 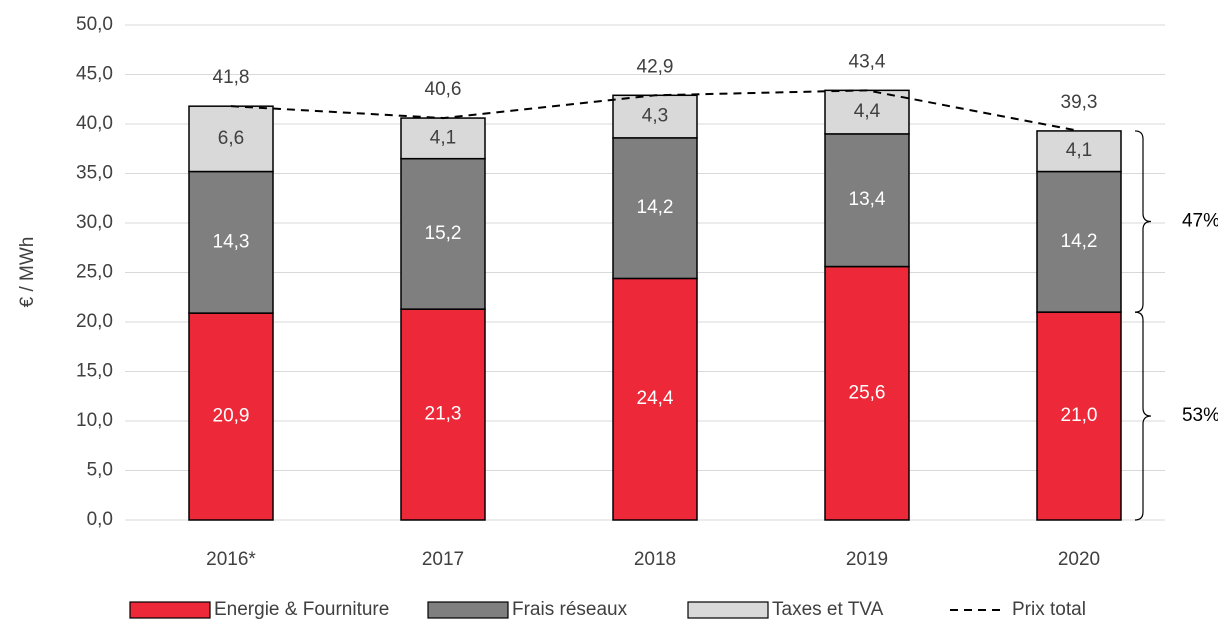 What do you see at coordinates (828, 609) in the screenshot?
I see `legend-label: Taxes et TVA` at bounding box center [828, 609].